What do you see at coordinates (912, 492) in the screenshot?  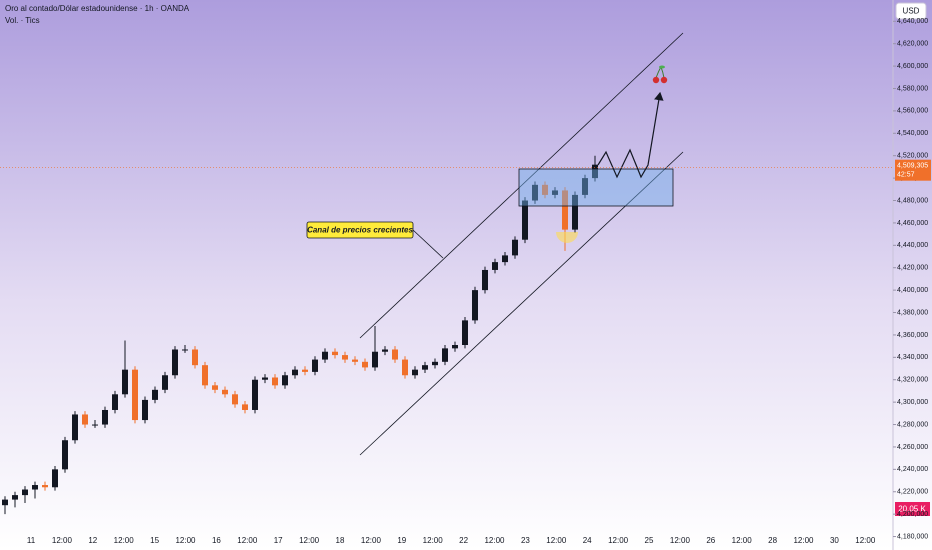 I see `y-tick-label: 4,220,000` at bounding box center [912, 492].